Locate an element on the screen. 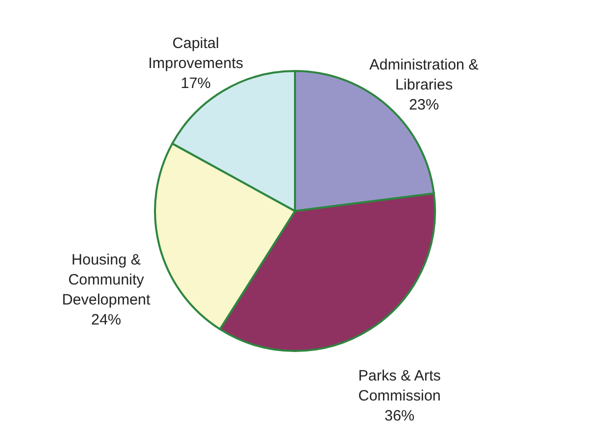 This screenshot has width=590, height=422. data-label: 17% is located at coordinates (195, 83).